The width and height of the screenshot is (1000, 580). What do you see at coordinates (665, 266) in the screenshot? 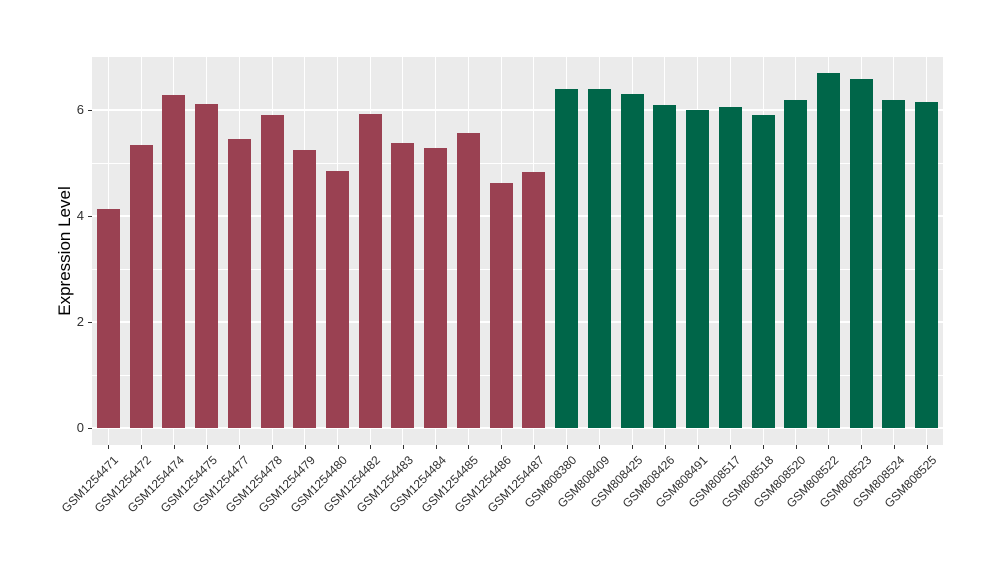
I see `bar-GSM808426` at bounding box center [665, 266].